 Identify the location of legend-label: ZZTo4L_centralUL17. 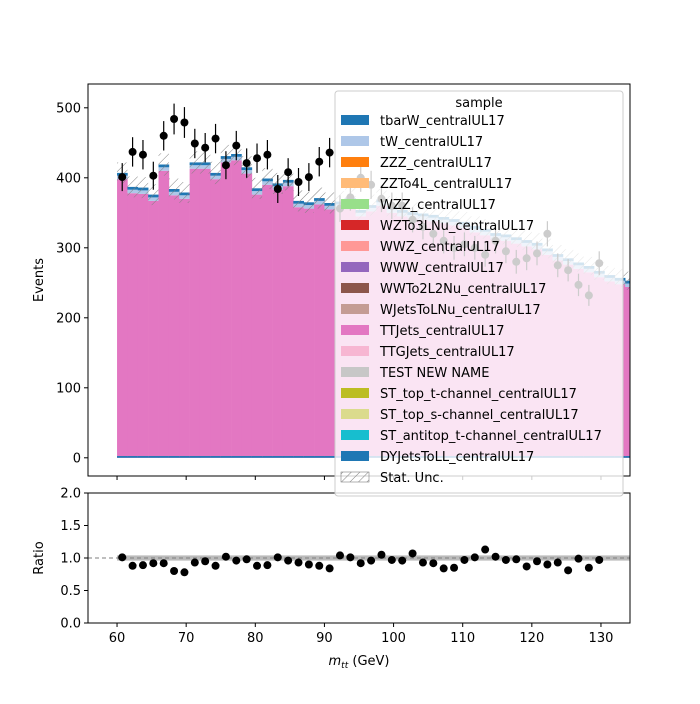
(446, 184).